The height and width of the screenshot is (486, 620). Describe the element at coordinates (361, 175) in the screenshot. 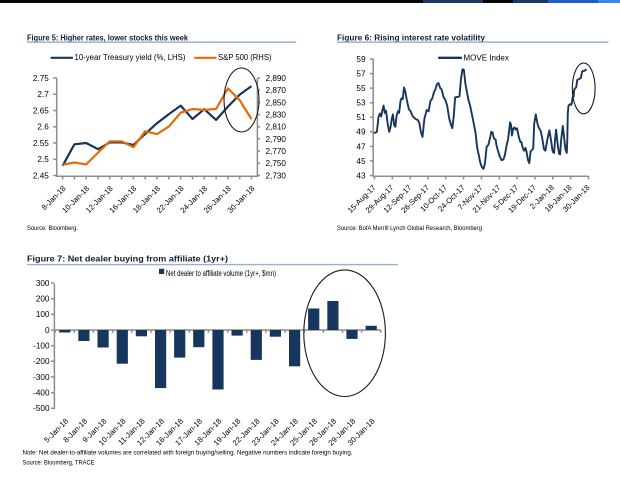

I see `svg-text: 43` at that location.